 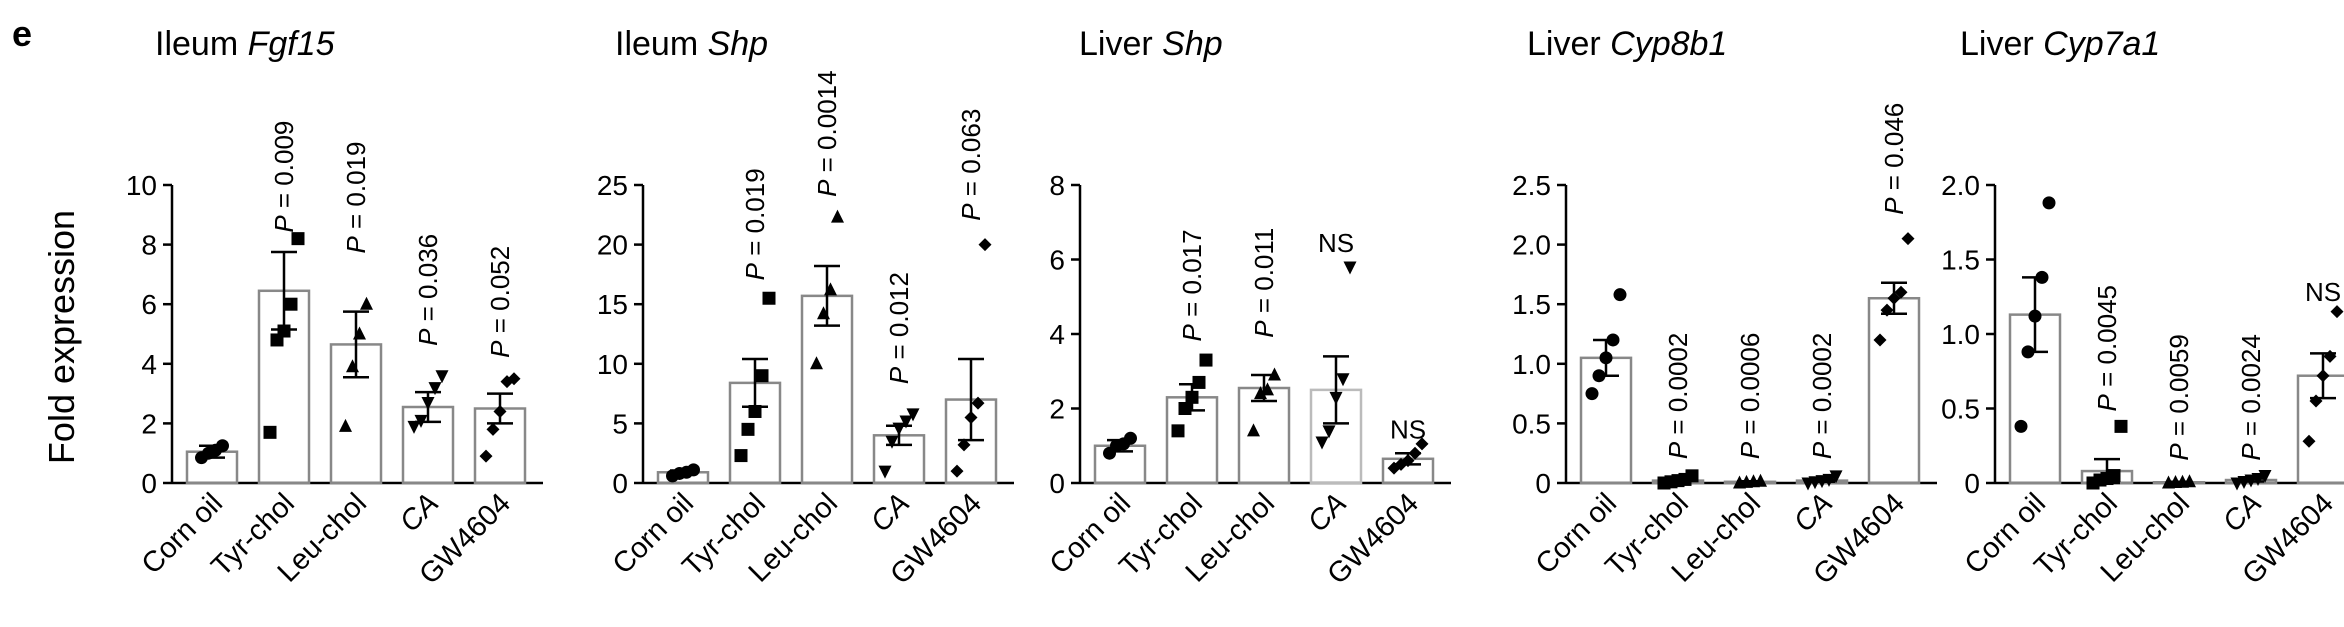 What do you see at coordinates (1264, 283) in the screenshot?
I see `annotation-p-value: P = 0.011` at bounding box center [1264, 283].